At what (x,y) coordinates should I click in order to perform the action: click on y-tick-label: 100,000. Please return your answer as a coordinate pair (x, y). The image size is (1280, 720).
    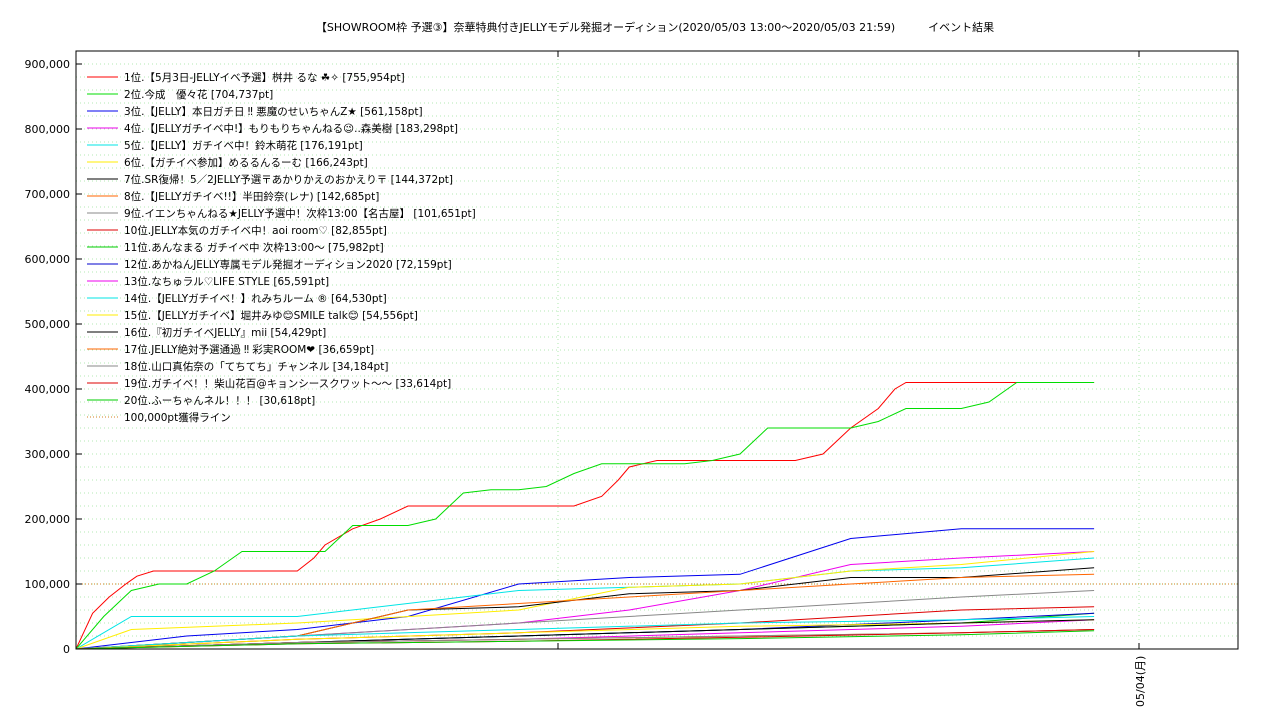
    Looking at the image, I should click on (48, 584).